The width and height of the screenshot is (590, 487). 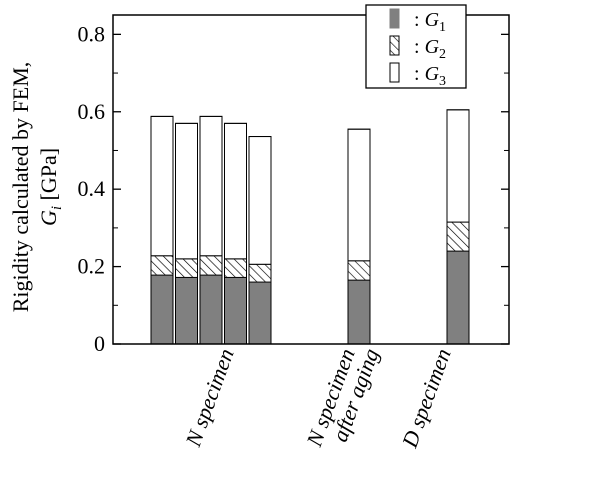 I want to click on legend-box, so click(x=416, y=46).